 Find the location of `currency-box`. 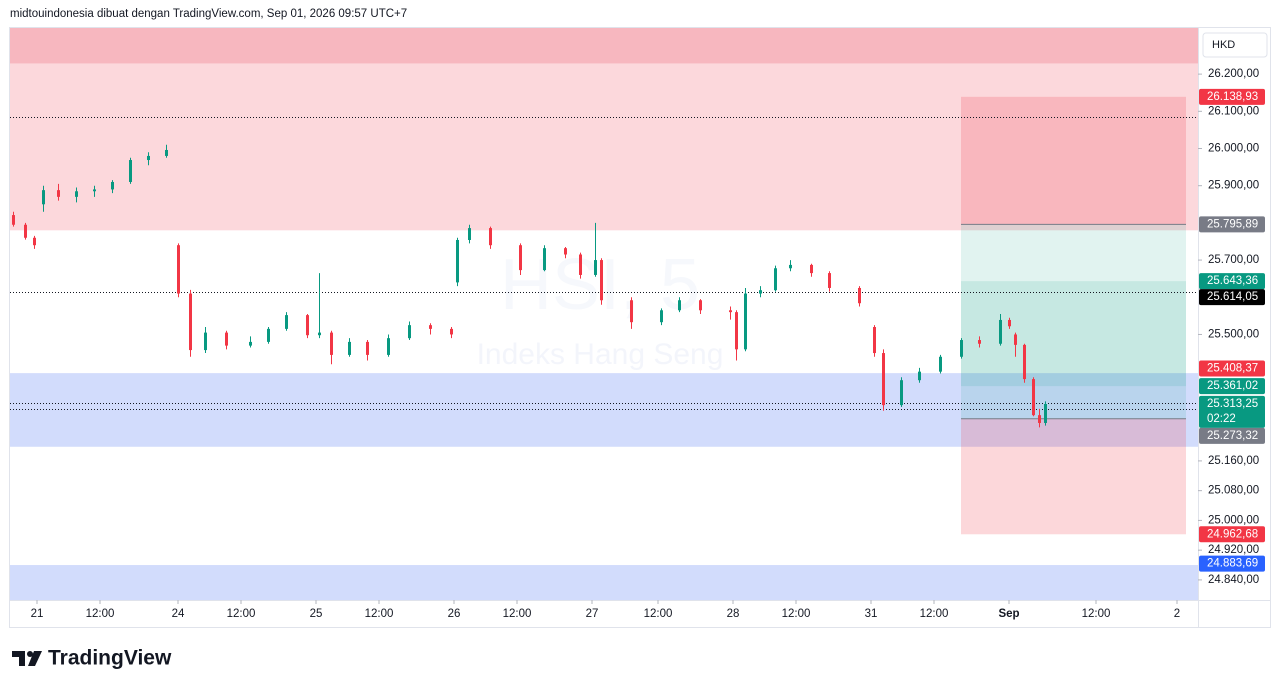

currency-box is located at coordinates (1235, 45).